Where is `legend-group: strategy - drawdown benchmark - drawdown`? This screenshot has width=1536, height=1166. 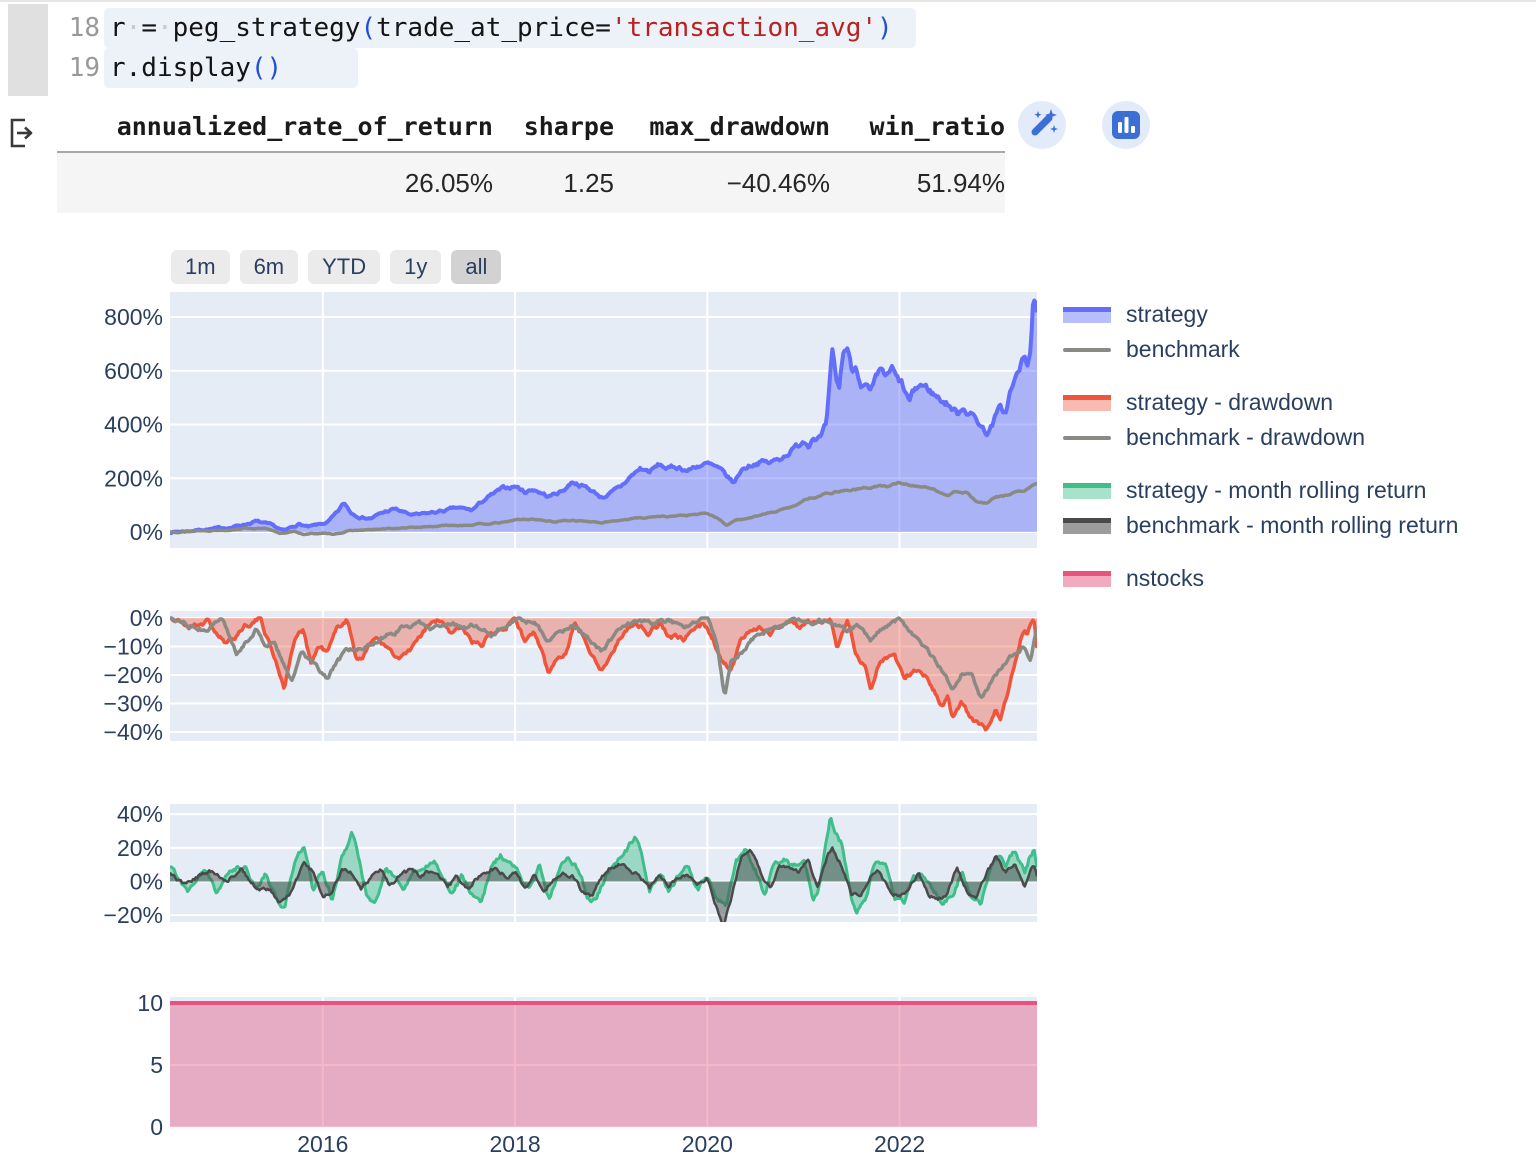 legend-group: strategy - drawdown benchmark - drawdown is located at coordinates (1260, 420).